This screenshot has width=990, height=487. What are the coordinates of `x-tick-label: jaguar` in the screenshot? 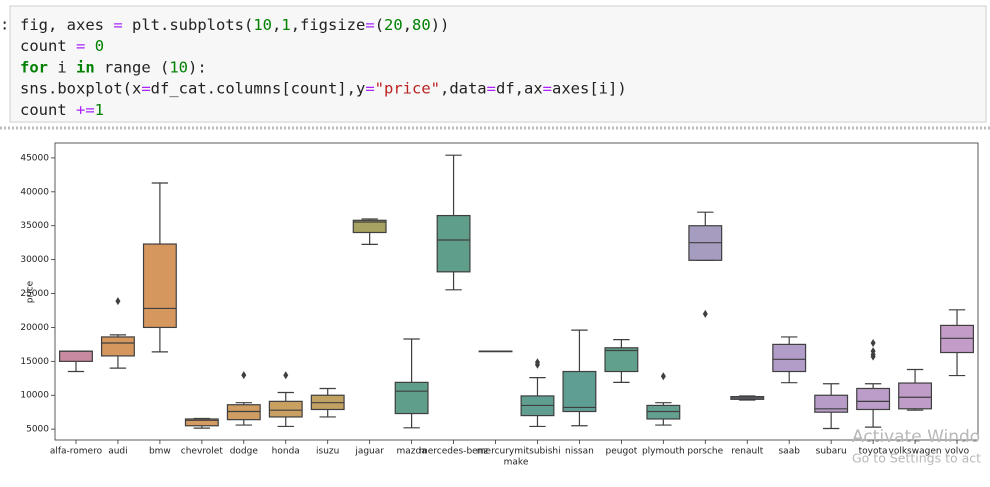 It's located at (369, 452).